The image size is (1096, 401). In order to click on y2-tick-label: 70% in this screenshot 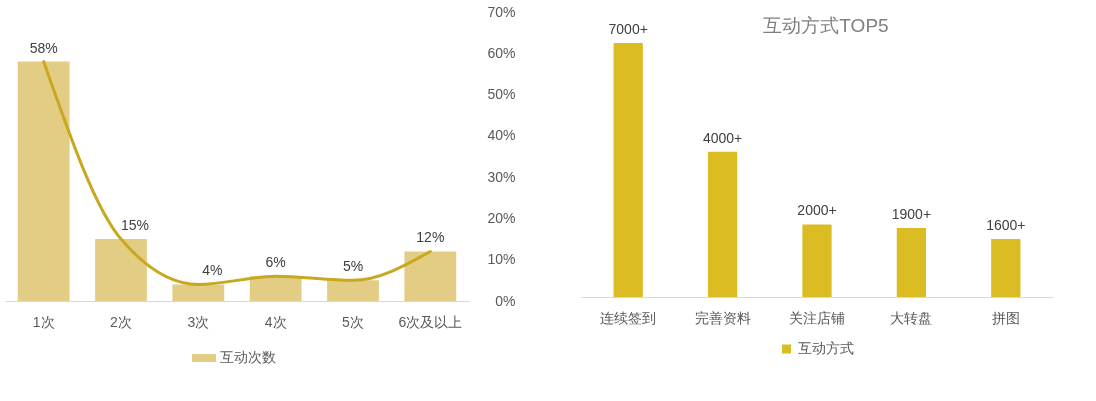, I will do `click(501, 11)`.